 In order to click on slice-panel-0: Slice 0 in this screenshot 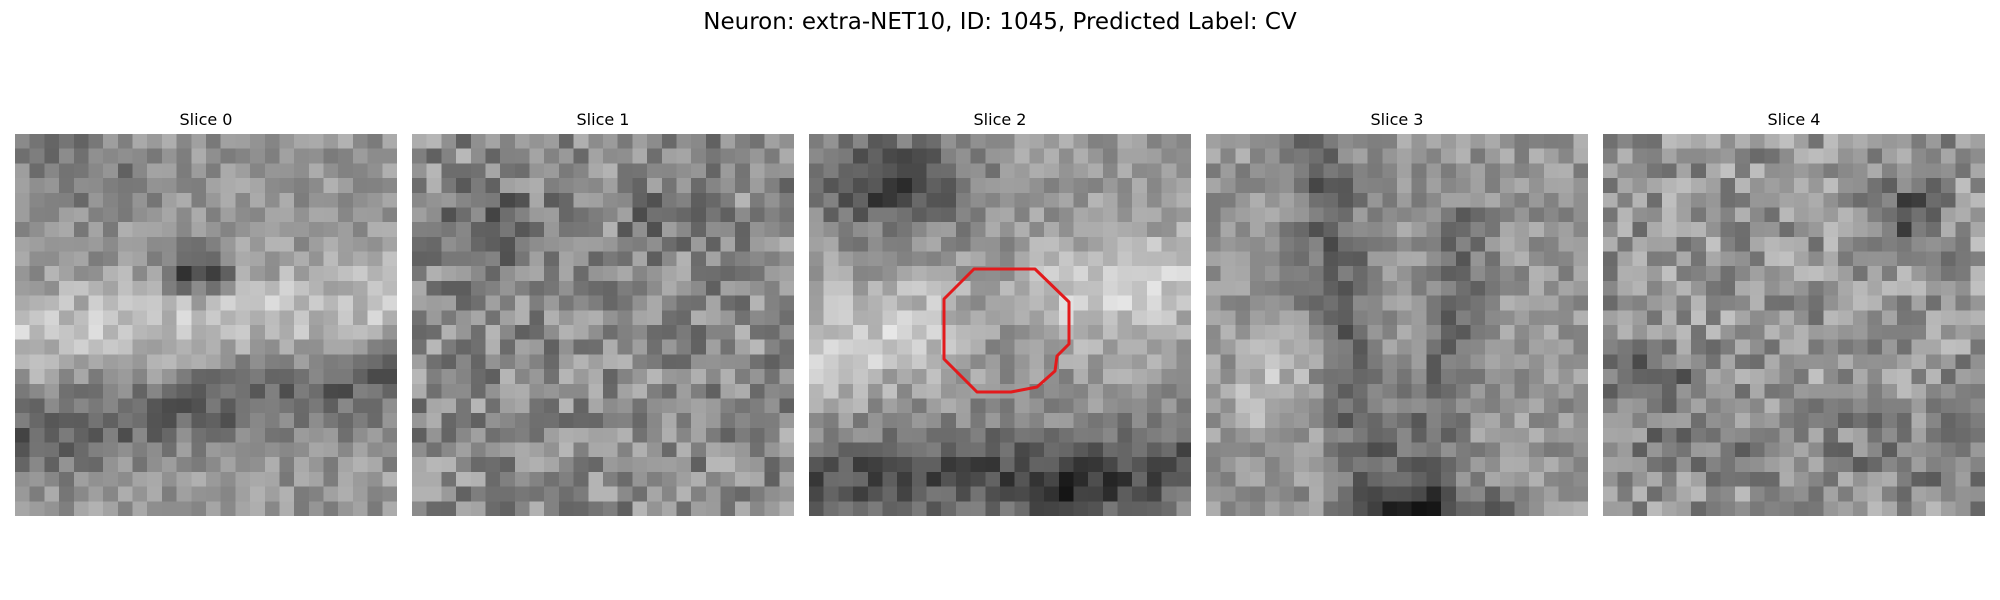, I will do `click(206, 312)`.